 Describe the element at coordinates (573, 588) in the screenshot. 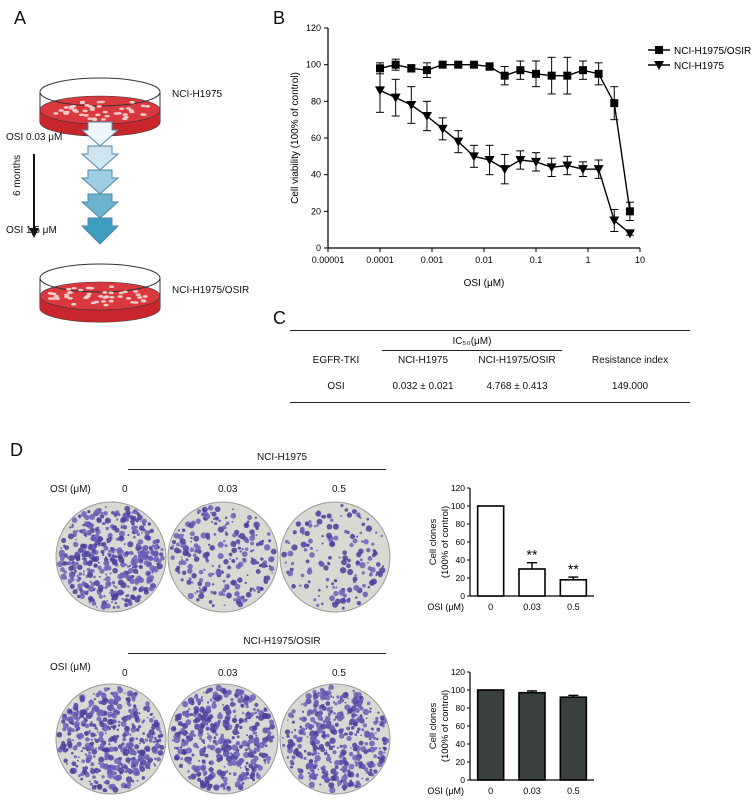

I see `bar` at that location.